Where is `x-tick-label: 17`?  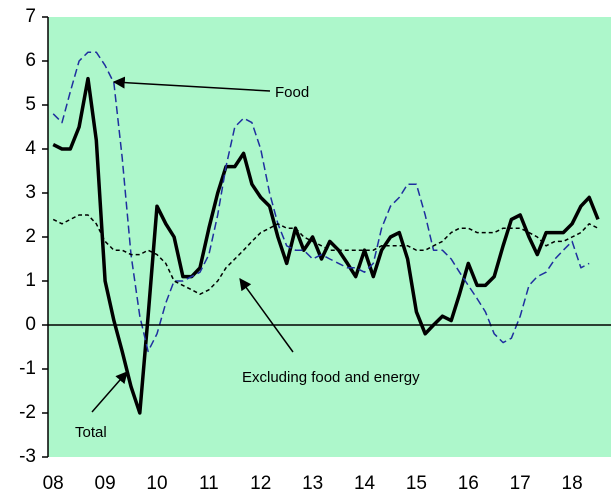
x-tick-label: 17 is located at coordinates (520, 483).